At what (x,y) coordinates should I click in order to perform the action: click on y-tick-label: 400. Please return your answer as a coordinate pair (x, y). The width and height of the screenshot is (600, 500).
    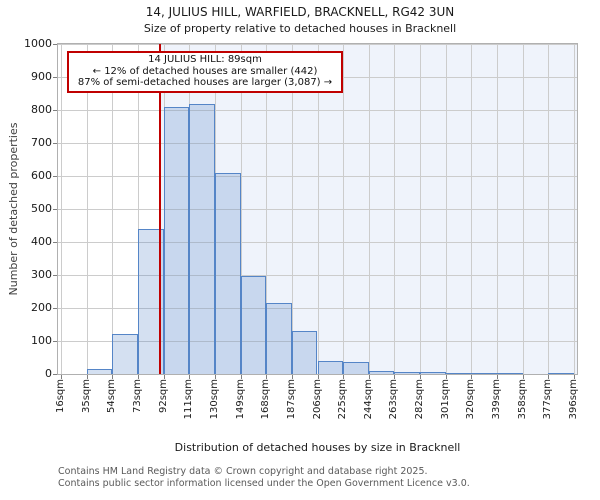
    Looking at the image, I should click on (41, 241).